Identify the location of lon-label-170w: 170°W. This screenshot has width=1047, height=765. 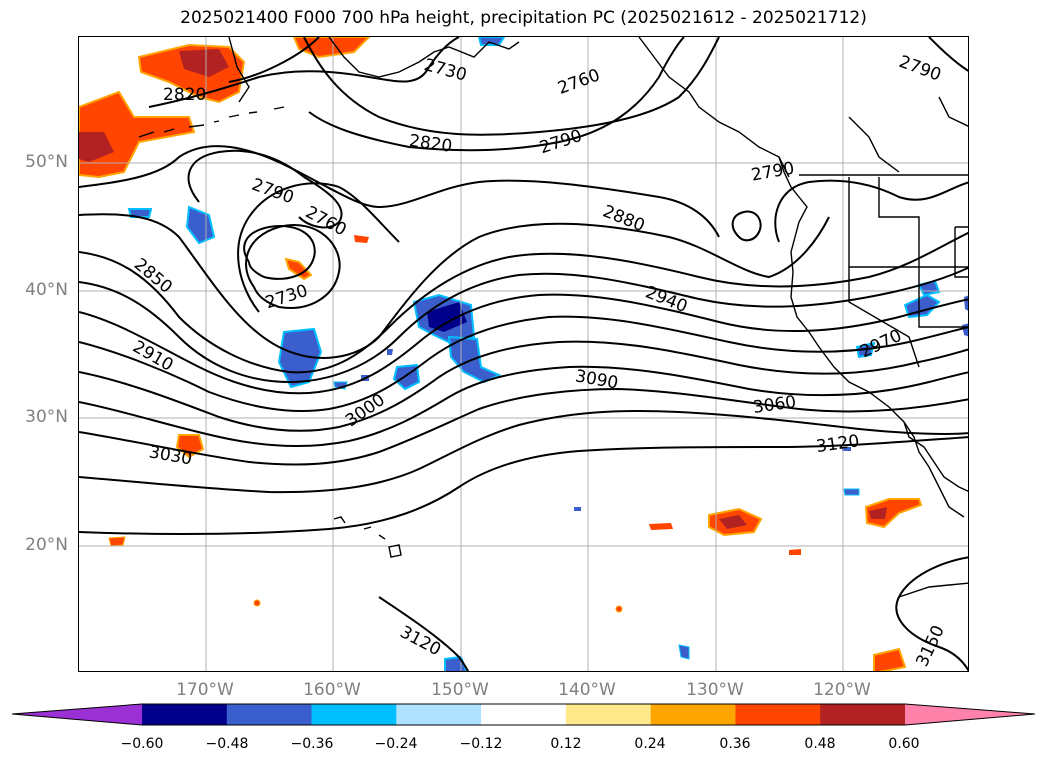
(205, 690).